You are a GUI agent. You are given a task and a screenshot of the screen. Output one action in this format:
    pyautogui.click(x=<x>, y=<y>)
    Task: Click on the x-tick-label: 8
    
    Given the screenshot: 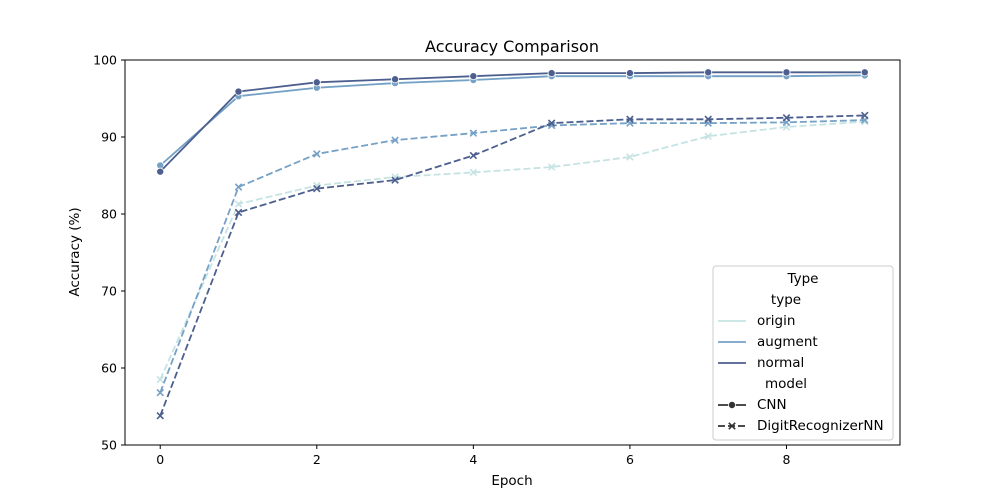 What is the action you would take?
    pyautogui.click(x=787, y=459)
    